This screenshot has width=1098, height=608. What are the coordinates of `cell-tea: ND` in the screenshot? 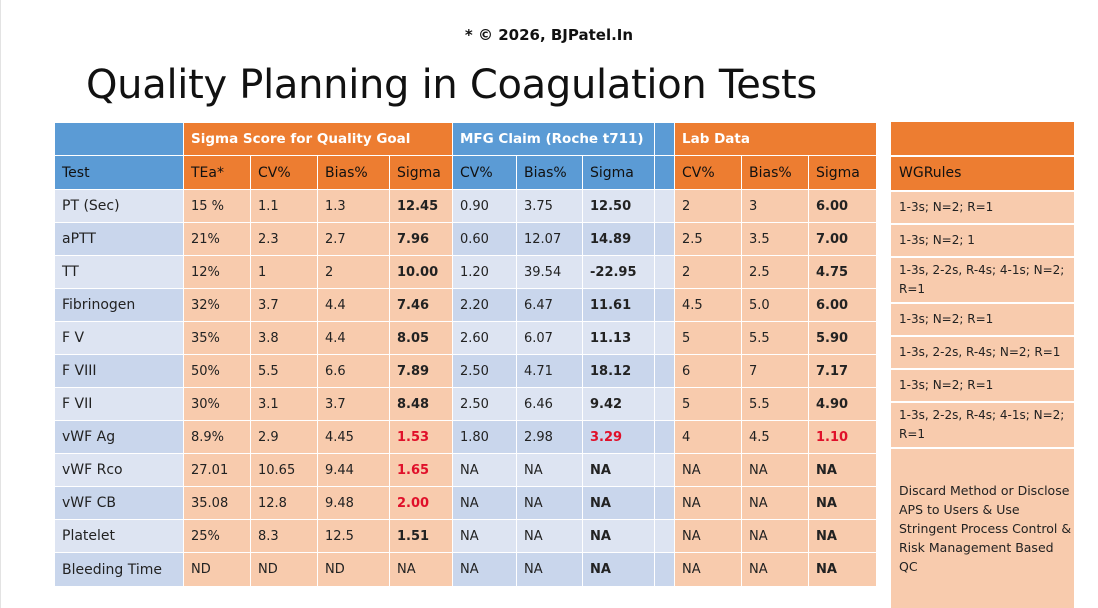 It's located at (217, 569).